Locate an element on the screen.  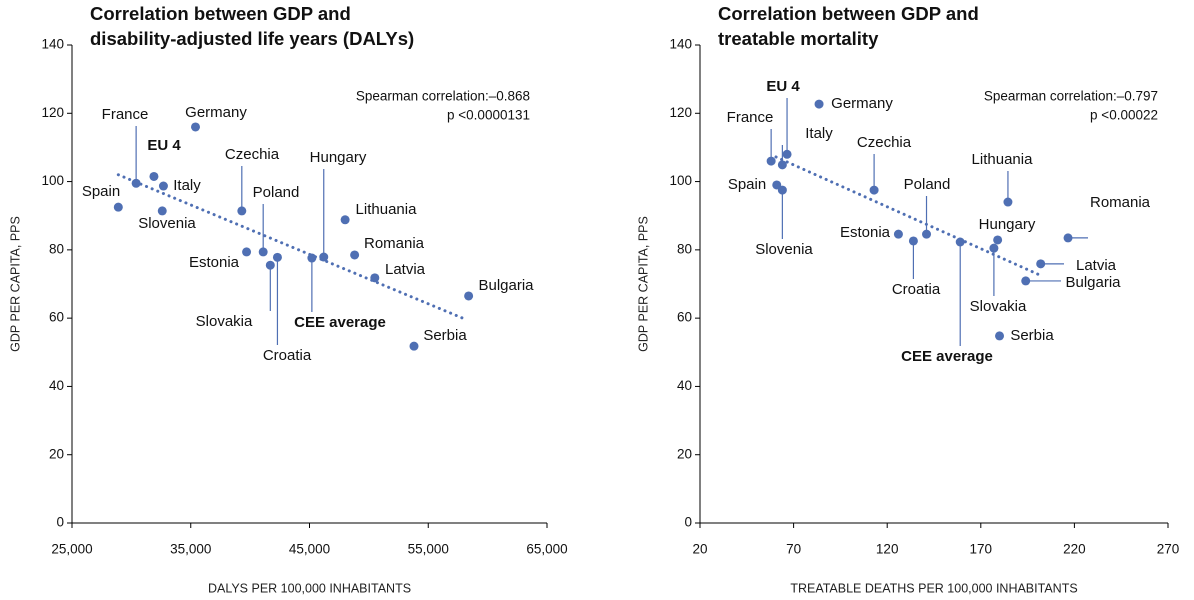
point-label: EU 4 is located at coordinates (783, 86).